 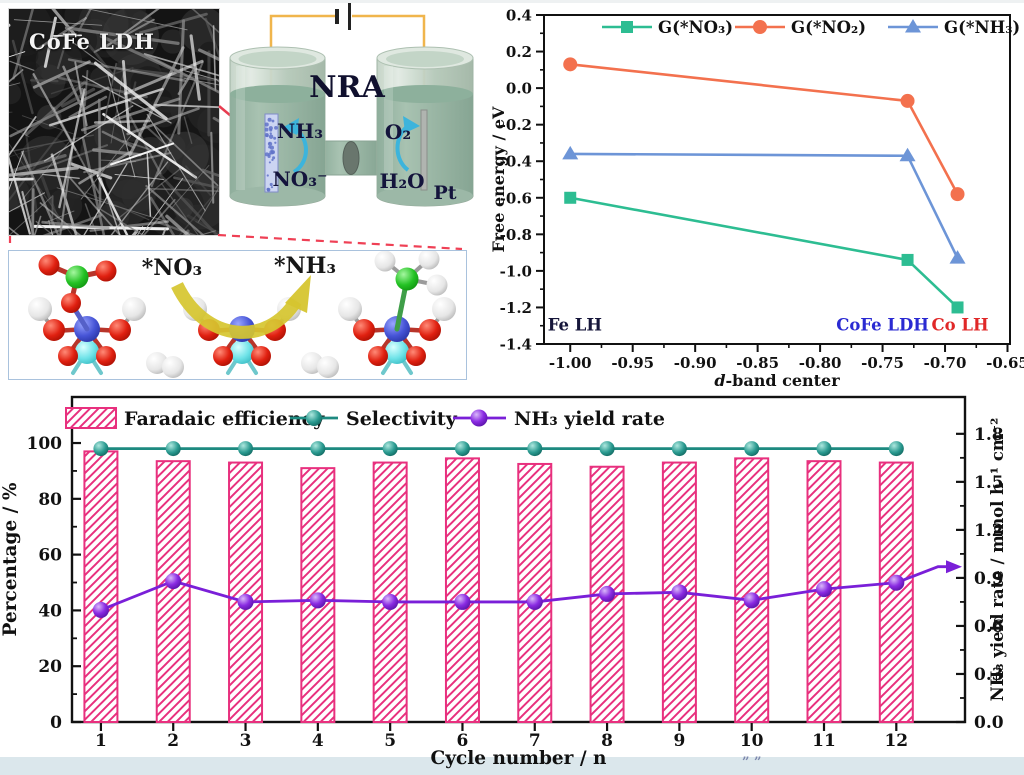 What do you see at coordinates (989, 627) in the screenshot?
I see `right-tick-label: 0.6` at bounding box center [989, 627].